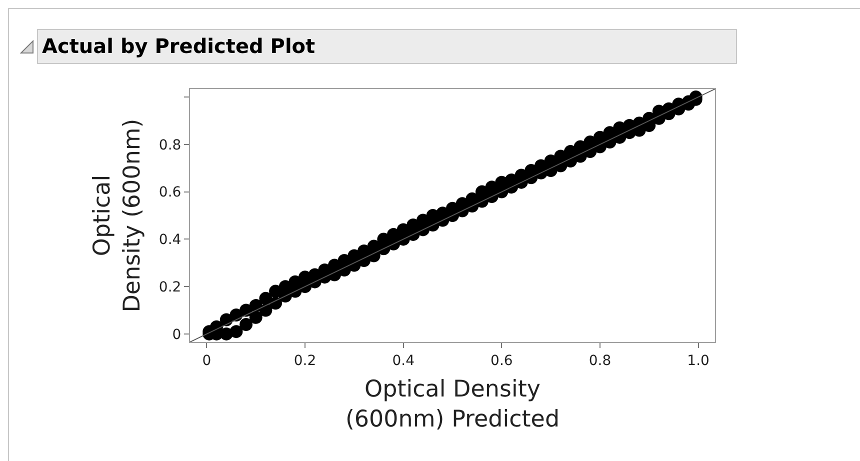 The height and width of the screenshot is (461, 860). I want to click on y-axis-title: Optical Density (600nm), so click(117, 215).